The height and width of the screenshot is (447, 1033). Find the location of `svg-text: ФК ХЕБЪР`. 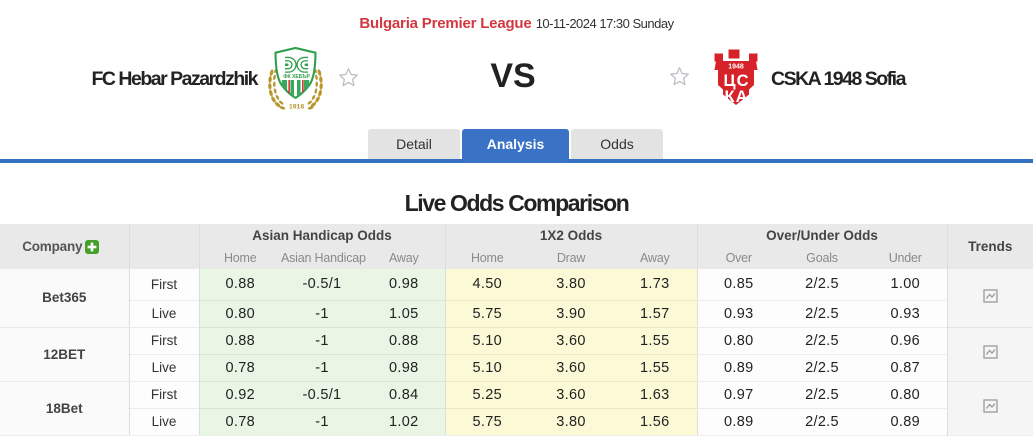

svg-text: ФК ХЕБЪР is located at coordinates (296, 77).